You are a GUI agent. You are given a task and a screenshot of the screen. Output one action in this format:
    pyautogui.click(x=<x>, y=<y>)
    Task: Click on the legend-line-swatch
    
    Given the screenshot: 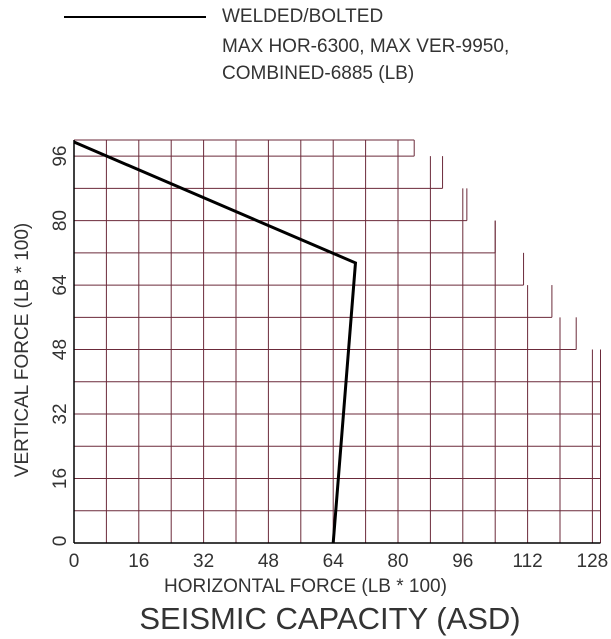 What is the action you would take?
    pyautogui.click(x=135, y=17)
    